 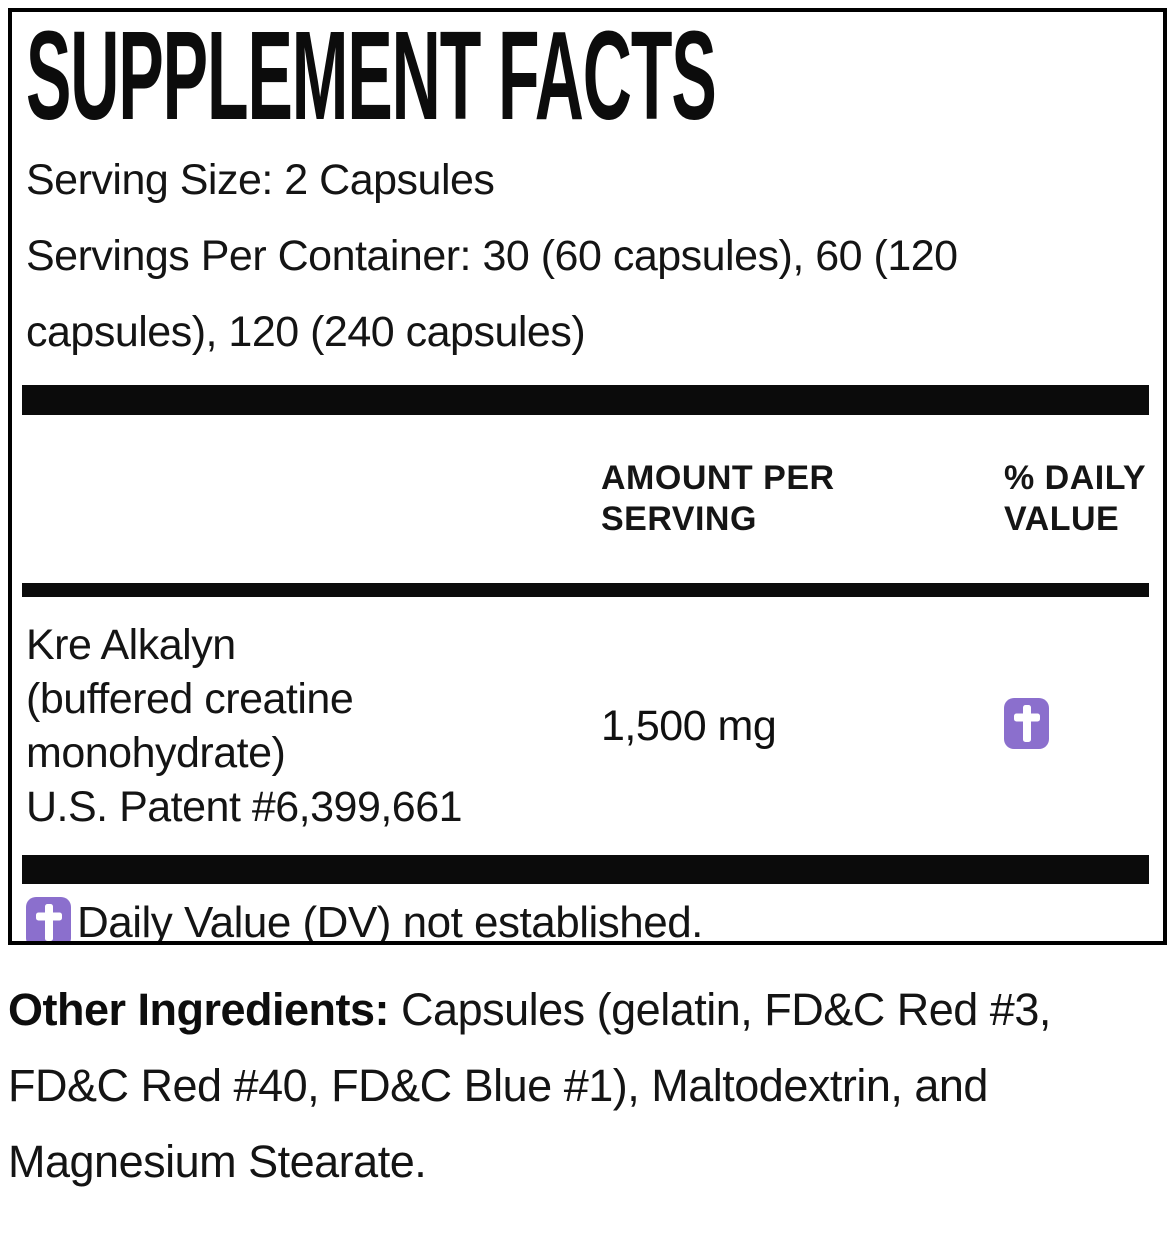 I want to click on column-header-row: AMOUNT PER SERVING % DAILY VALUE, so click(x=587, y=499).